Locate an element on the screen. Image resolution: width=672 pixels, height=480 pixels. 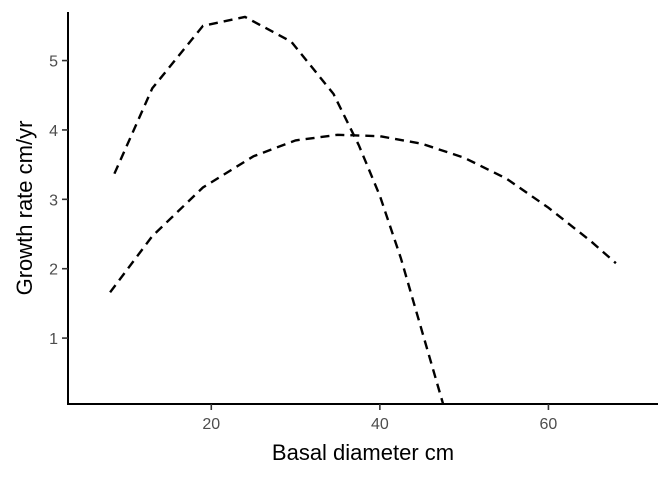
y-tick-label: 2 is located at coordinates (53, 270).